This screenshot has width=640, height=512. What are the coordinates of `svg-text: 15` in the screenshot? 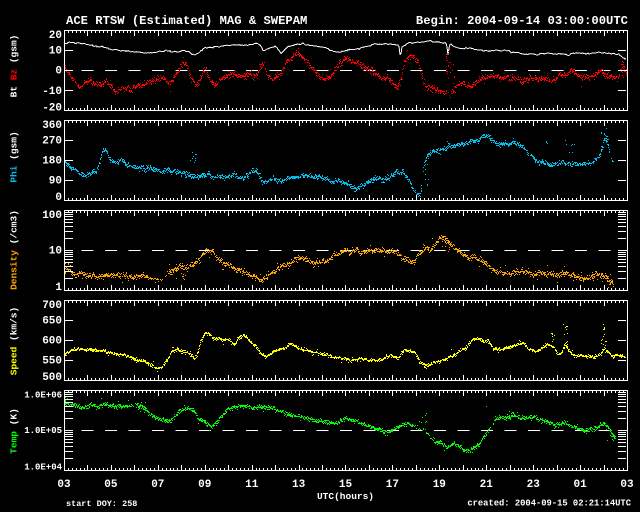 It's located at (346, 485).